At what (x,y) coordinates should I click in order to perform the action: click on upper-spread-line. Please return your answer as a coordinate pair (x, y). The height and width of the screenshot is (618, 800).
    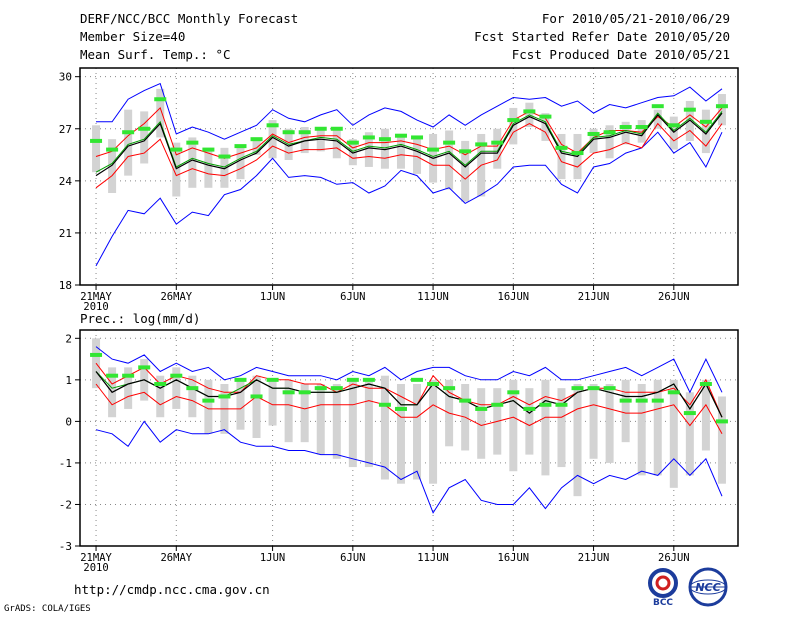
    Looking at the image, I should click on (409, 390).